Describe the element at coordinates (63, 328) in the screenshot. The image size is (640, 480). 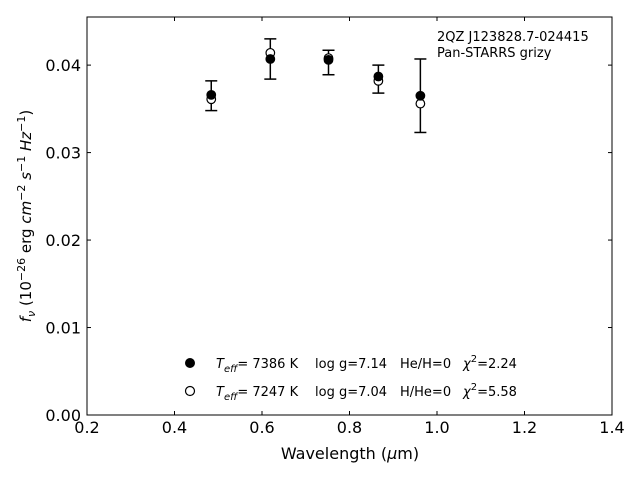
I see `y-tick-label: 0.01` at that location.